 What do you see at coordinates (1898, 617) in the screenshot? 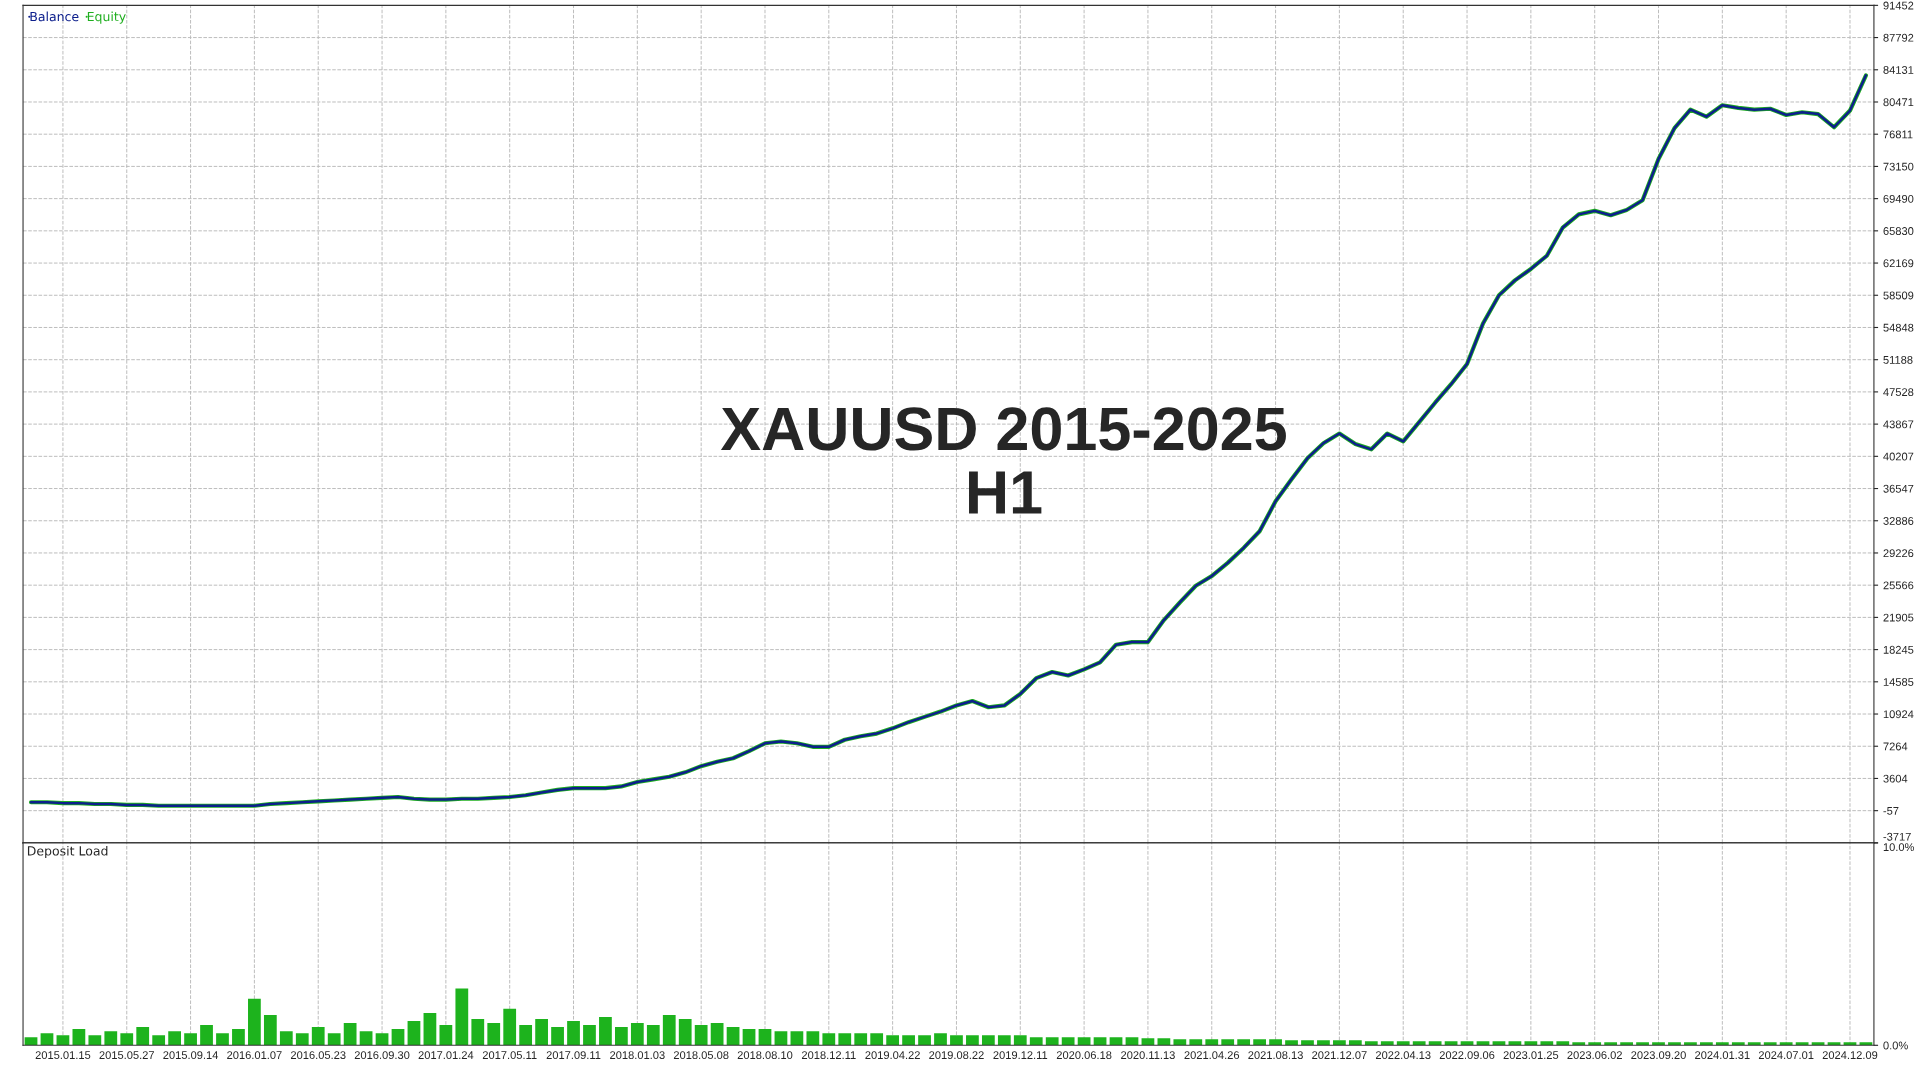
I see `y-tick-label: 21905` at bounding box center [1898, 617].